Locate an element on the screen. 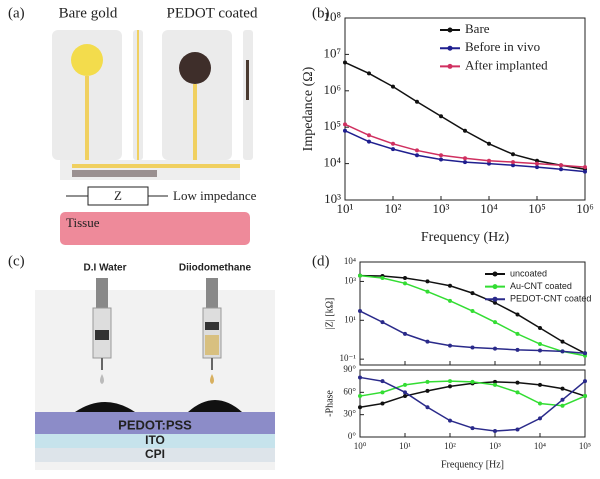  y-tick-label: 0° is located at coordinates (352, 436).